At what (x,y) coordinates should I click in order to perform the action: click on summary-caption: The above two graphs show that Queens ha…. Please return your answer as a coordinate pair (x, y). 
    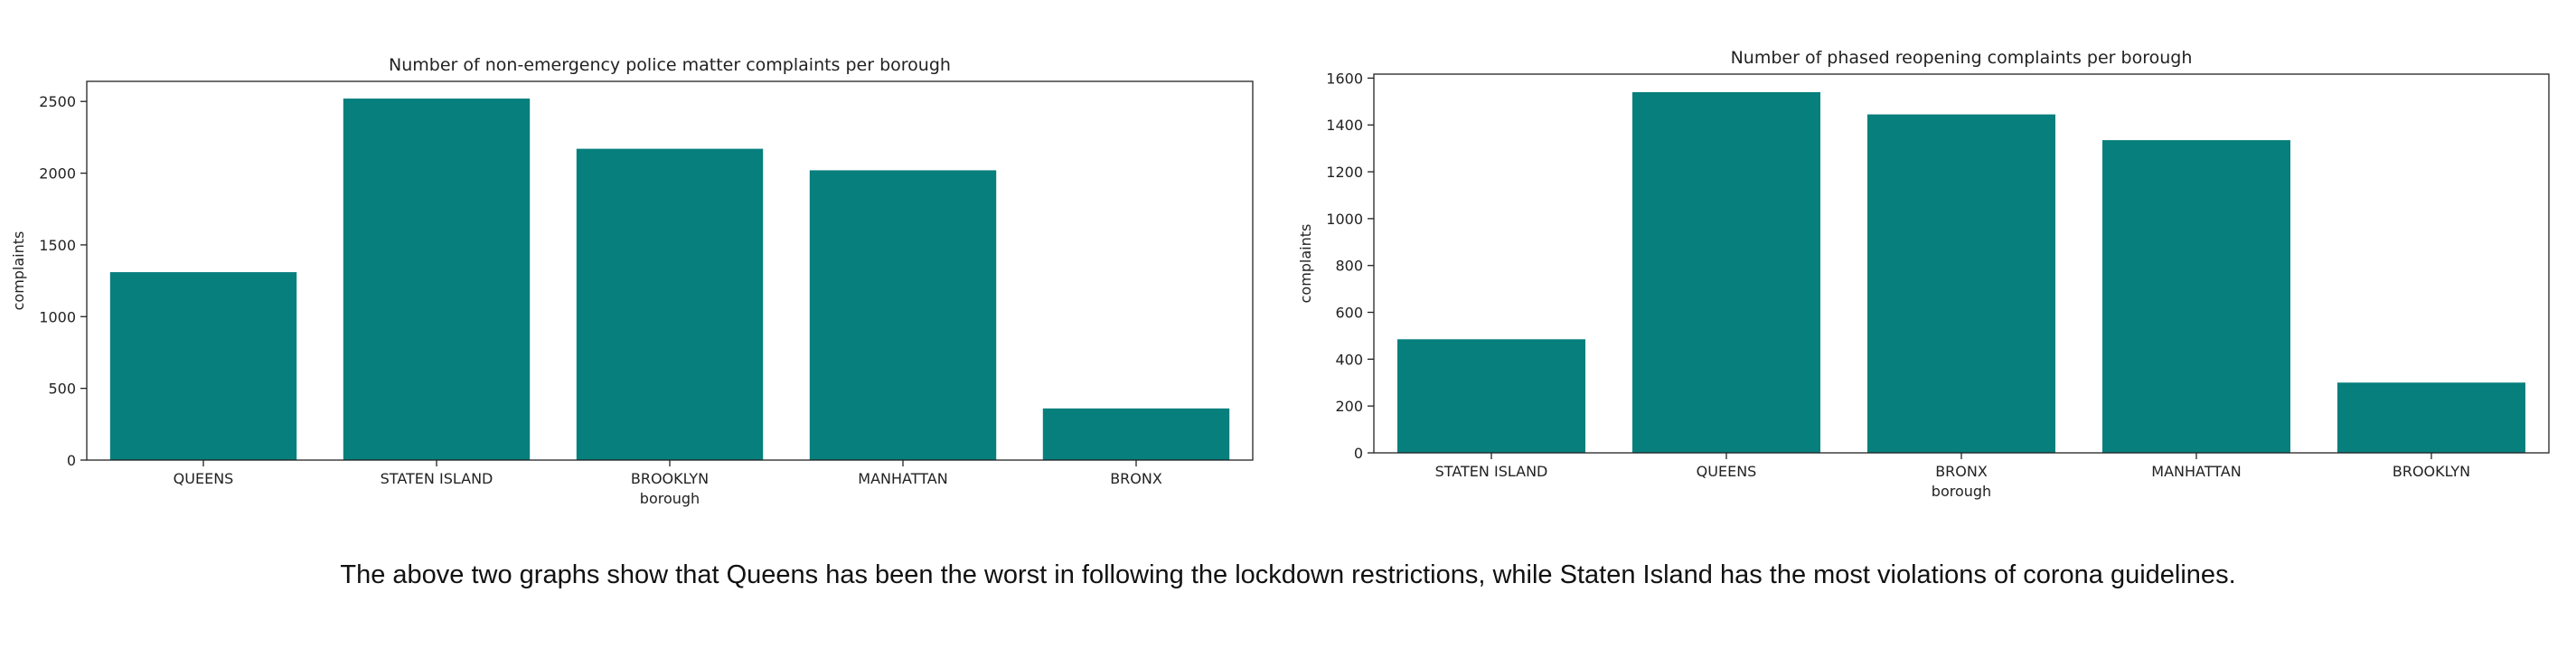
    Looking at the image, I should click on (1288, 574).